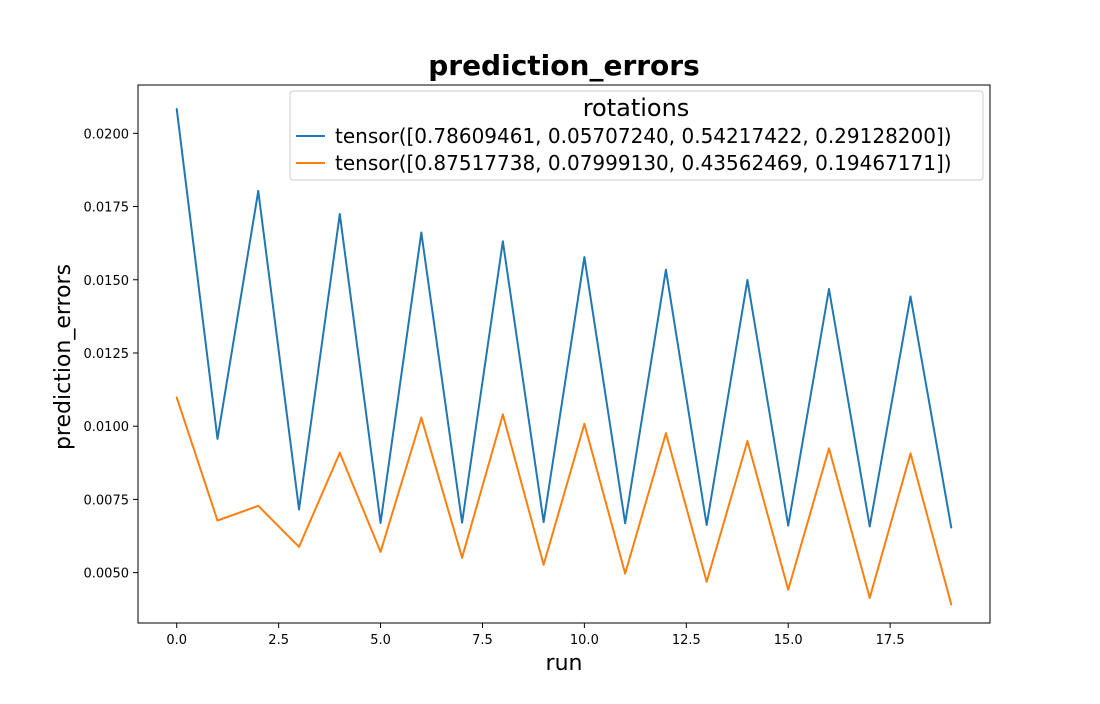 The width and height of the screenshot is (1100, 704). What do you see at coordinates (380, 640) in the screenshot?
I see `x-tick-label: 5.0` at bounding box center [380, 640].